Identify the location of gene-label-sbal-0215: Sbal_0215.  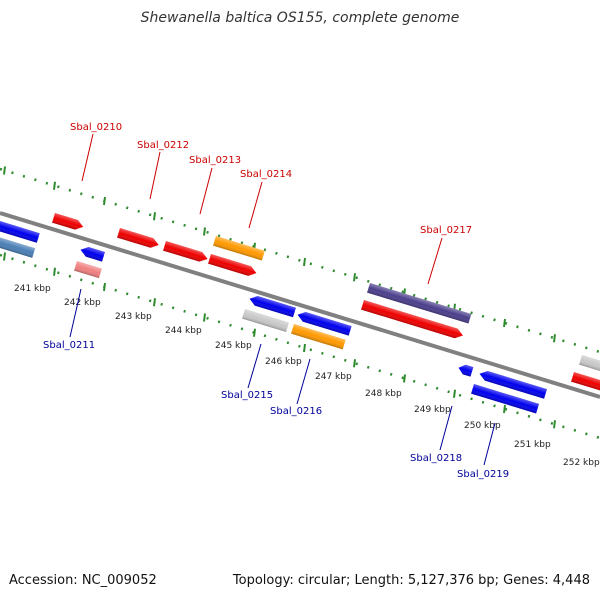
(247, 395).